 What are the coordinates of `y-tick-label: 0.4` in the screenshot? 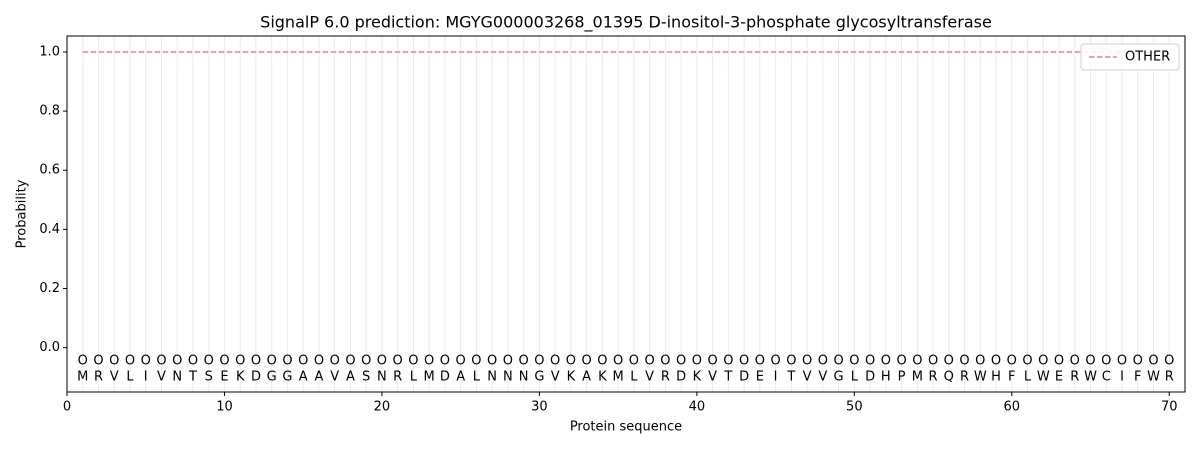 It's located at (49, 229).